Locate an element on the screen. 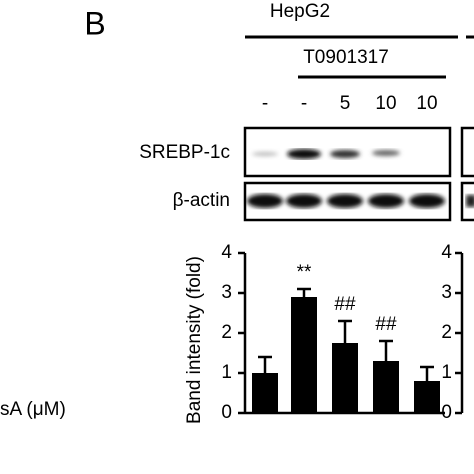  group-label: HepG2 is located at coordinates (300, 11).